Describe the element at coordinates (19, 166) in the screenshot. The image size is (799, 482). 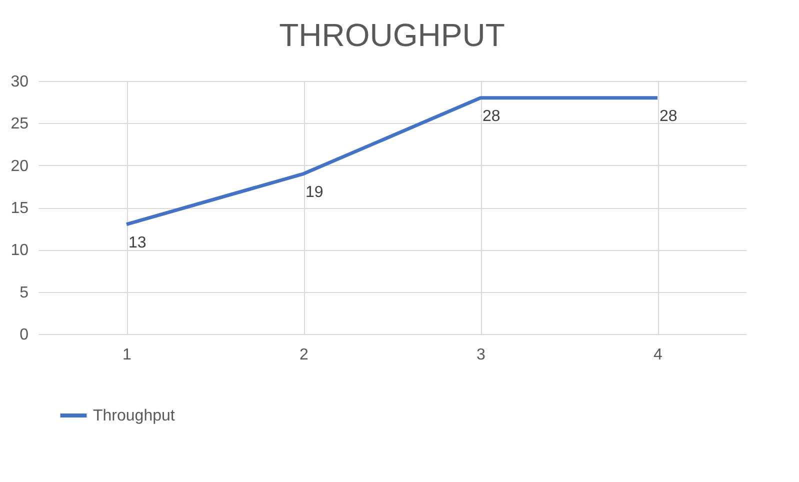
I see `y-tick-label: 20` at that location.